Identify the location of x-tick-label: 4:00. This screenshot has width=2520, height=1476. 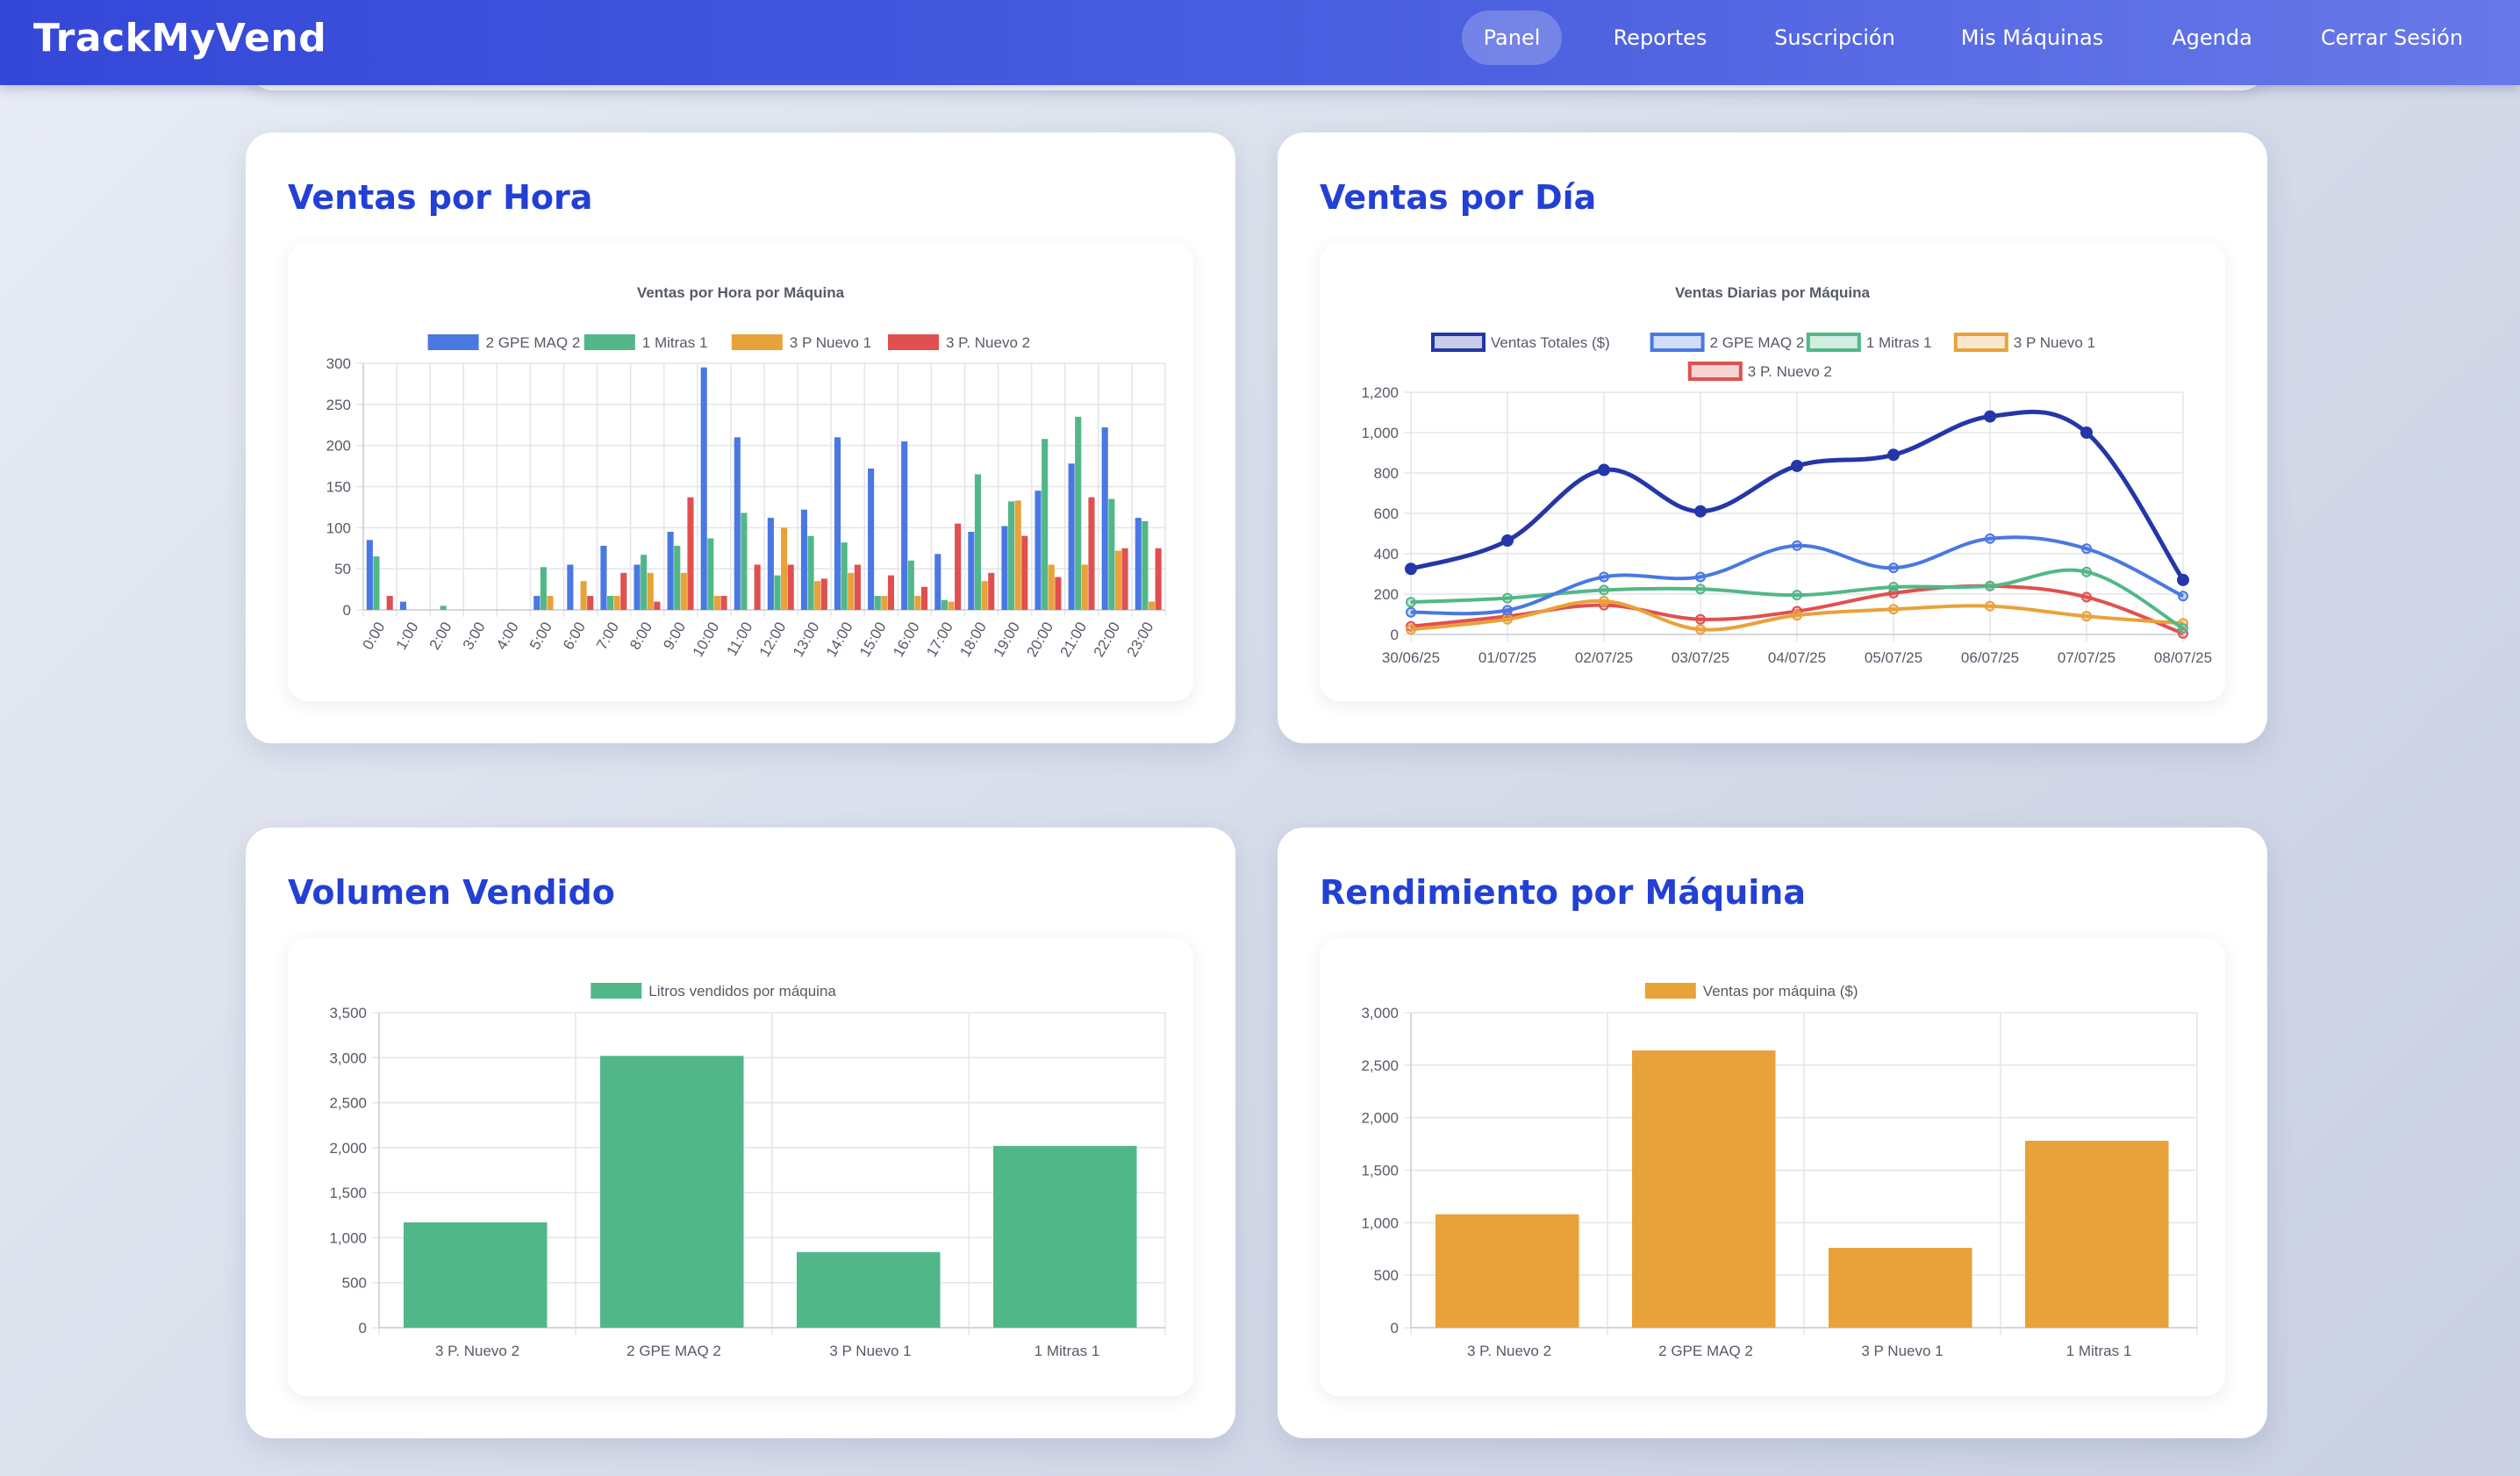
(507, 636).